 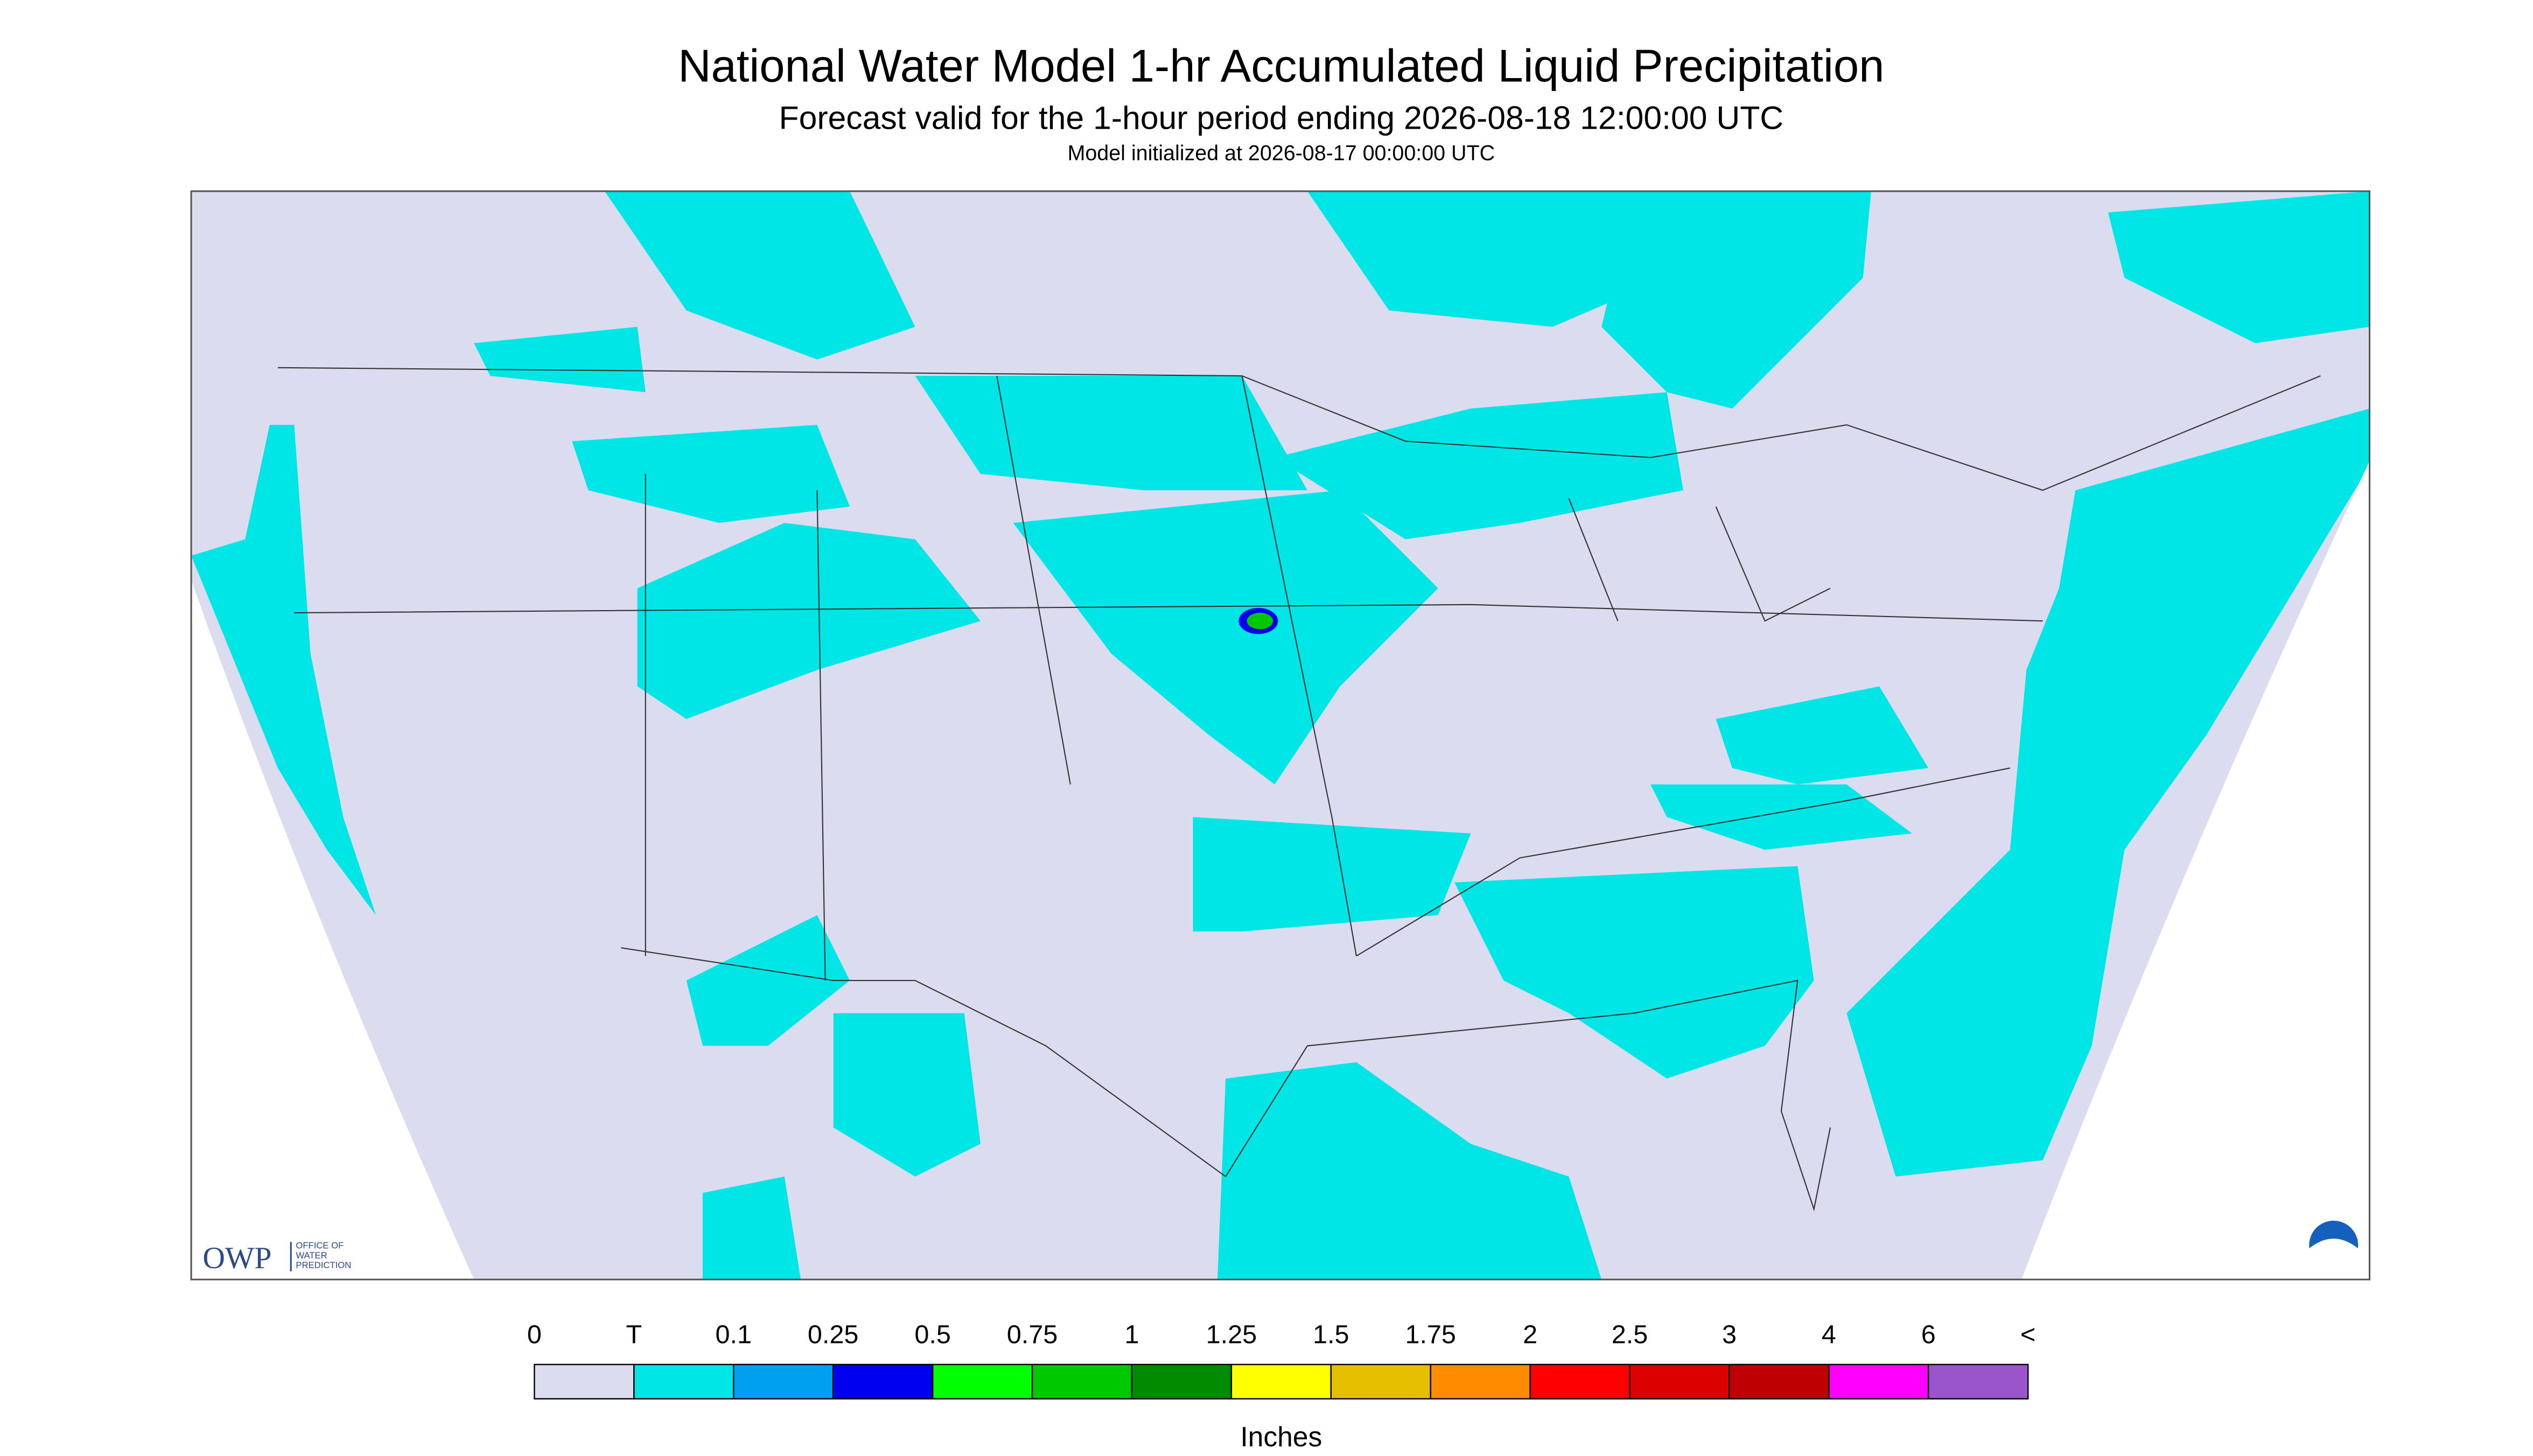 I want to click on legend: 0 T 0.1 0.25 0.5 0.75 1 1.25 1.5 1.75 2 2.5 3 4 6 <, so click(x=1281, y=1359).